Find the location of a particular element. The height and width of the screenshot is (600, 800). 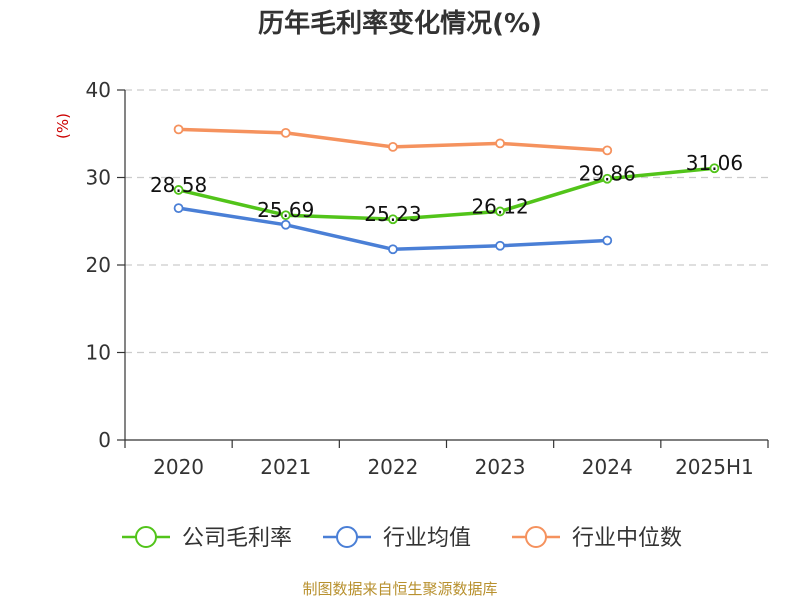

y-tick-label: 0 is located at coordinates (104, 440).